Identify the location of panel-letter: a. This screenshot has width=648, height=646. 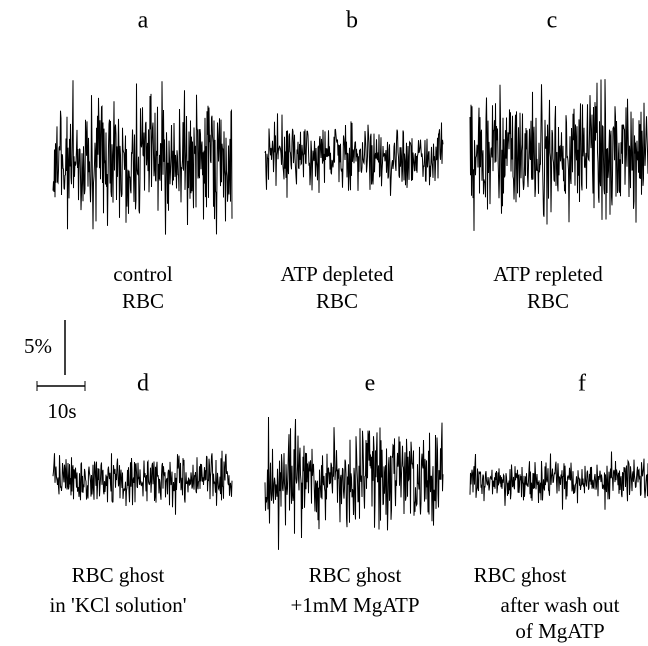
(143, 21).